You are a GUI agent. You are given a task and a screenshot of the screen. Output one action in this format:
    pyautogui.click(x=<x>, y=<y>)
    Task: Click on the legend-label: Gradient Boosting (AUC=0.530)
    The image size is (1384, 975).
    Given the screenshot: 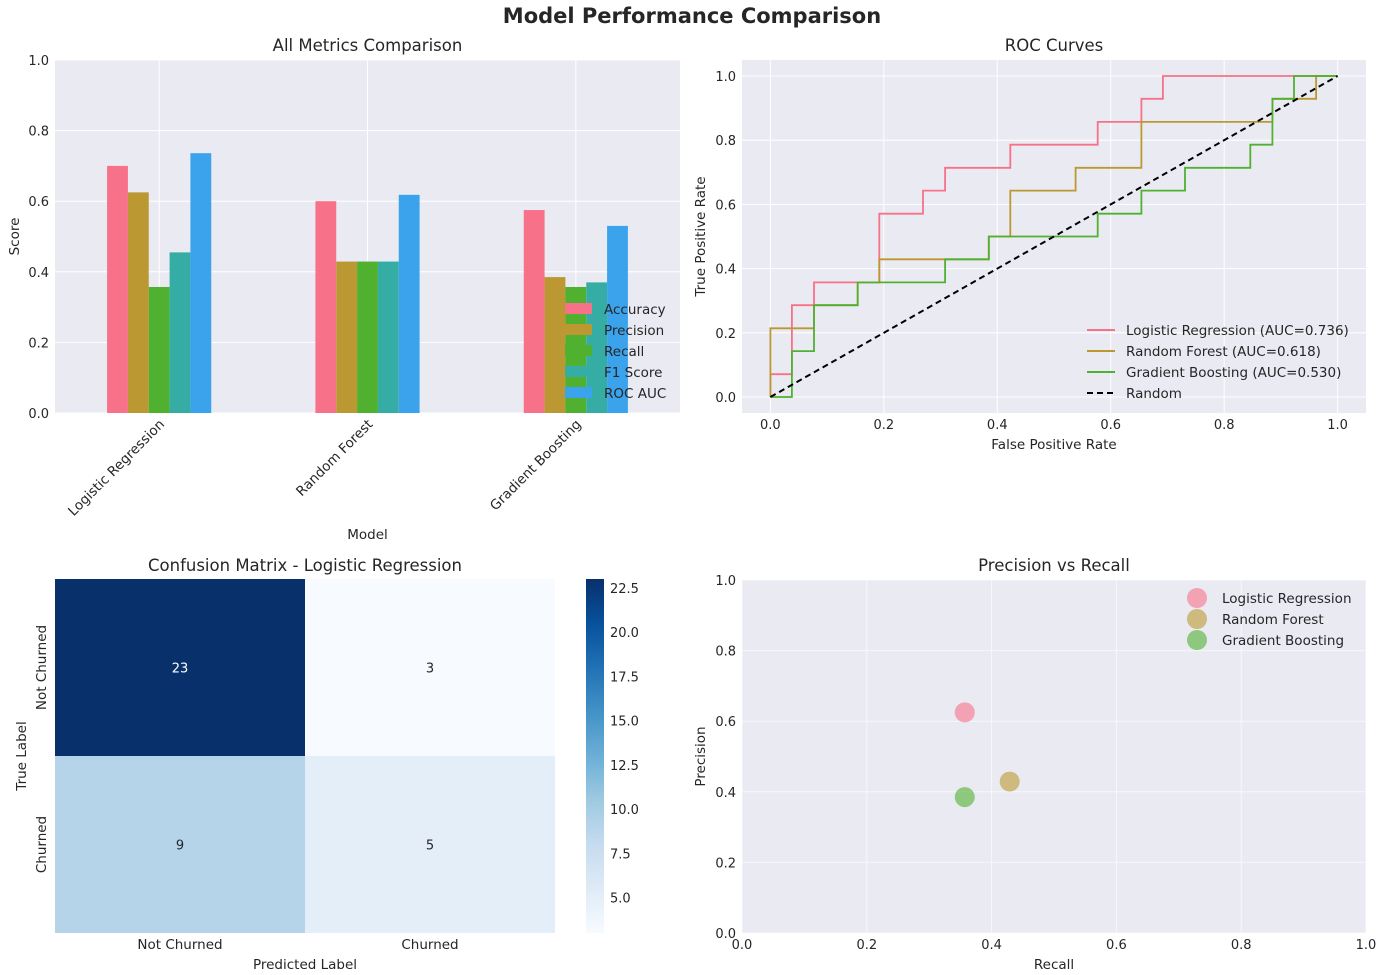 What is the action you would take?
    pyautogui.click(x=1233, y=373)
    